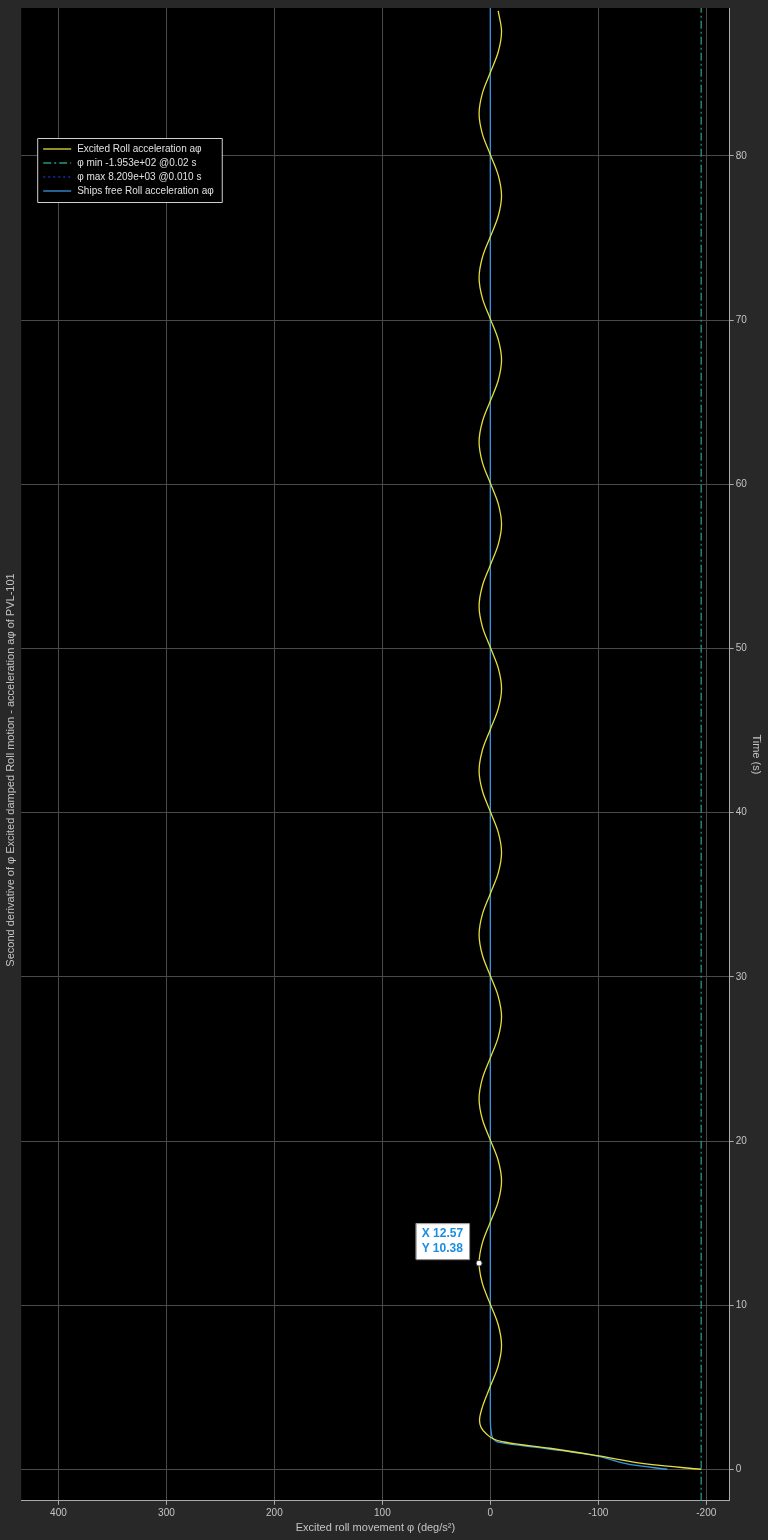 Image resolution: width=768 pixels, height=1540 pixels. What do you see at coordinates (741, 1305) in the screenshot?
I see `y-tick-label: 10` at bounding box center [741, 1305].